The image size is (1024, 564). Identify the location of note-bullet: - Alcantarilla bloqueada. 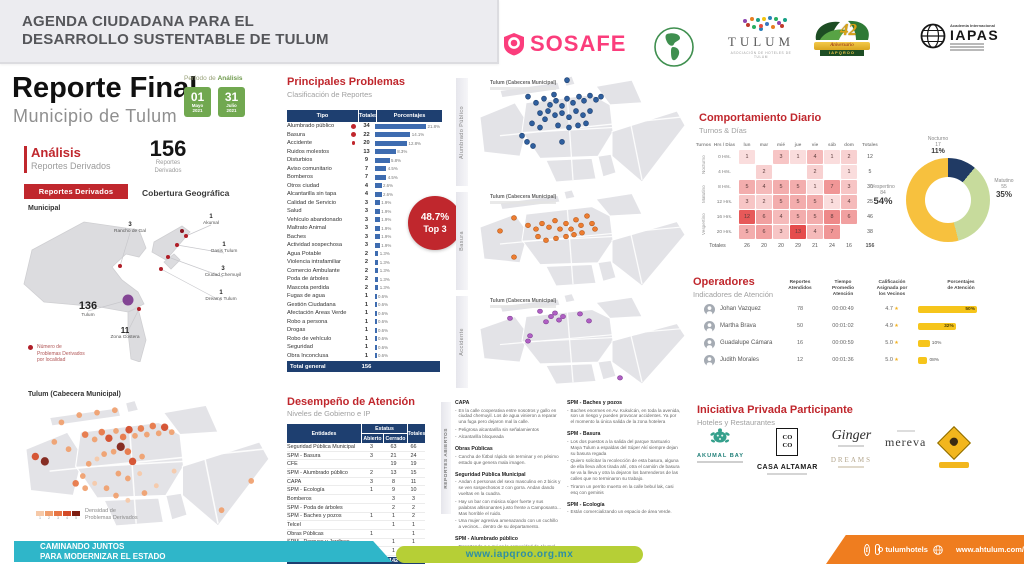
(508, 437).